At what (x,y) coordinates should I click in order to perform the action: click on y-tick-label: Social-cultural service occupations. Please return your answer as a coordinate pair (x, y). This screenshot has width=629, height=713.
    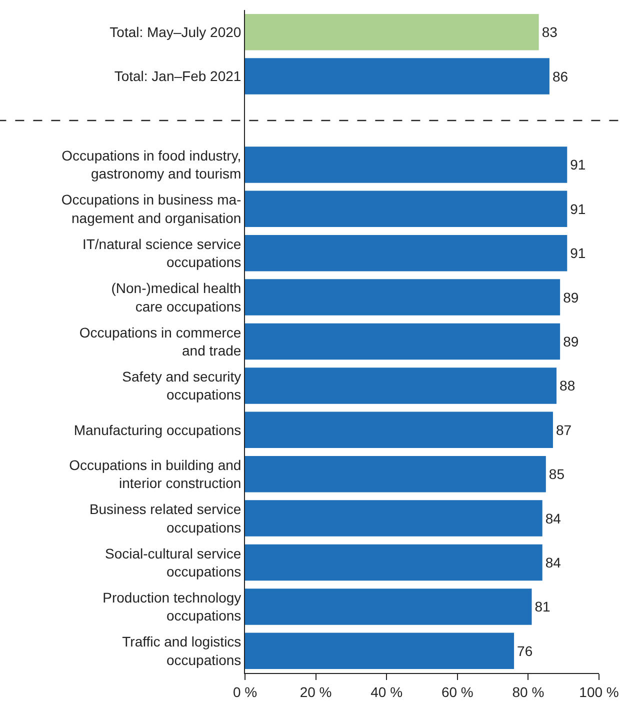
    Looking at the image, I should click on (173, 562).